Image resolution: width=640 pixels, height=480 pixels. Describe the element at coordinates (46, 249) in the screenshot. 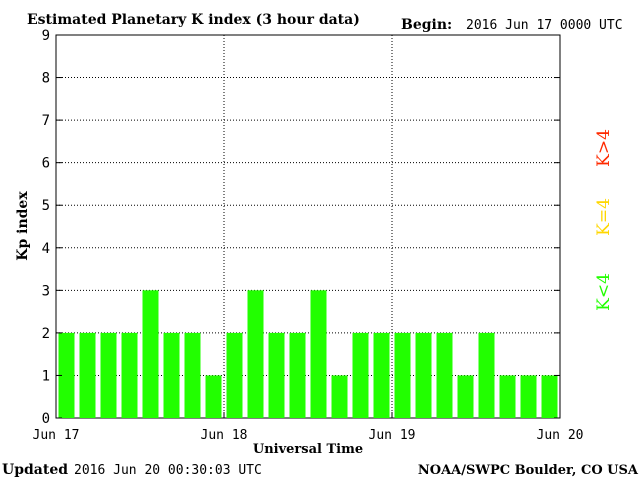

I see `y-tick-label: 4` at that location.